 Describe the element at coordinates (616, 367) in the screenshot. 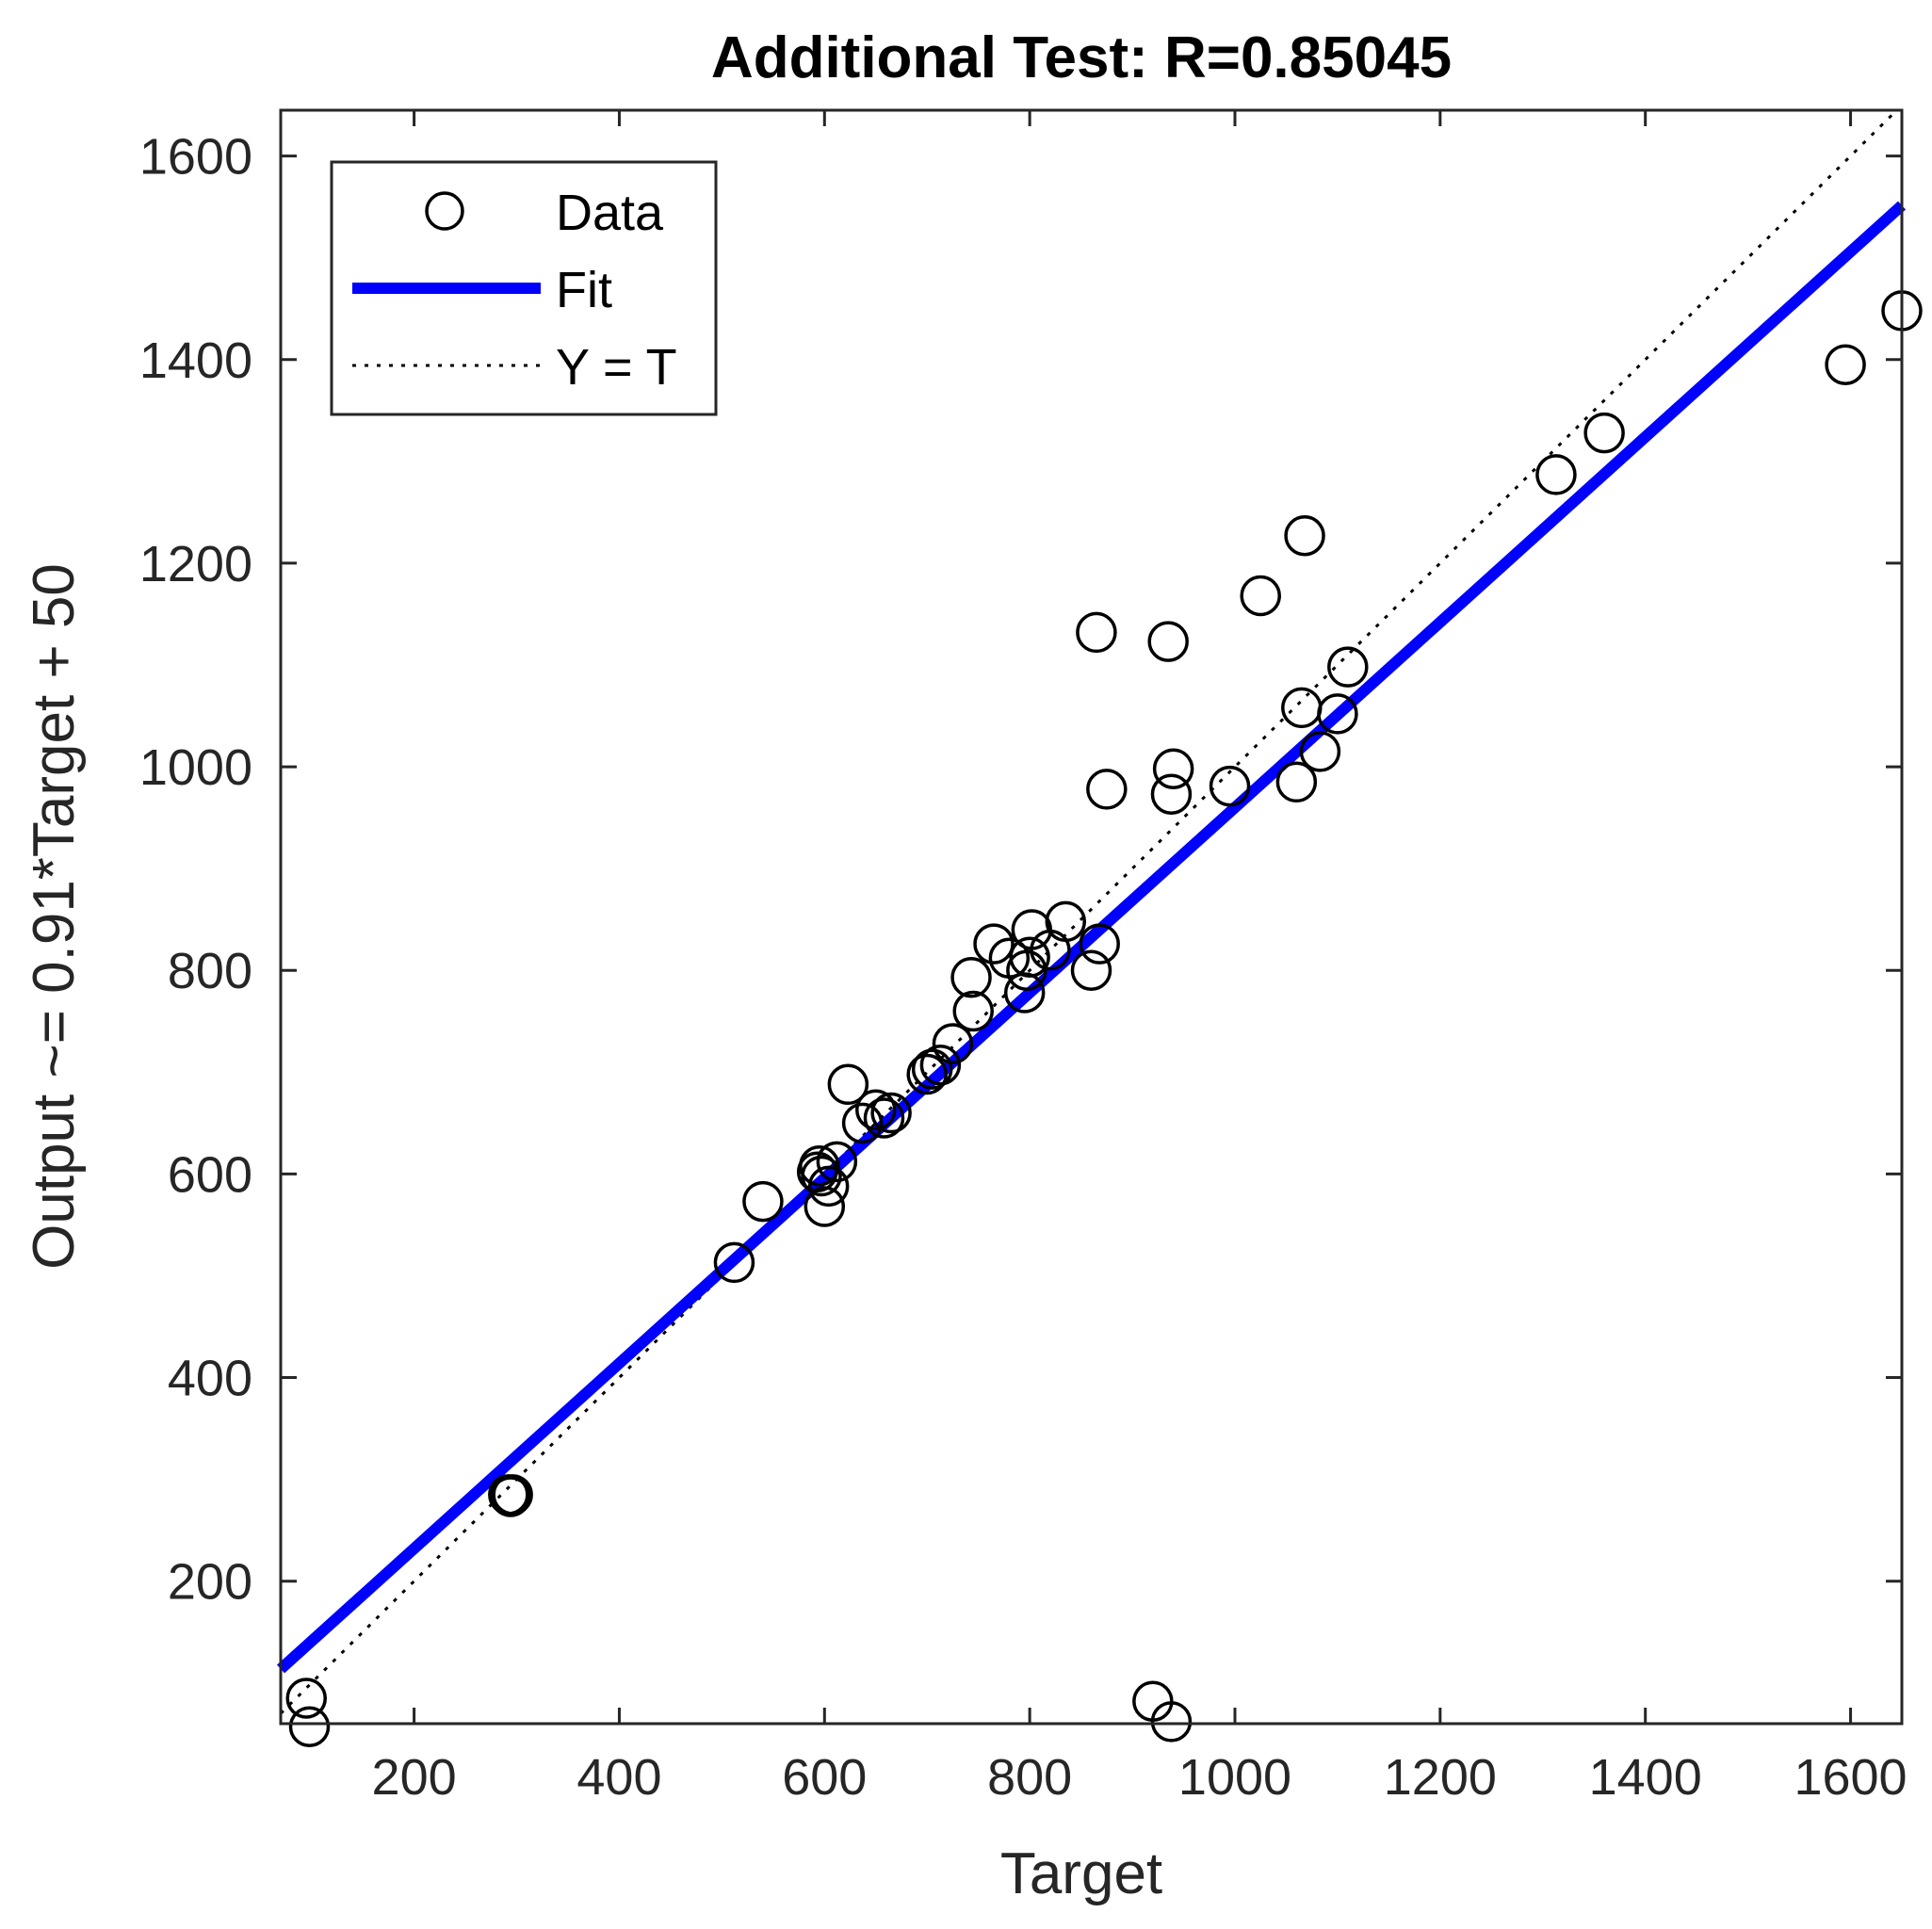

I see `legend-identity-label: Y = T` at that location.